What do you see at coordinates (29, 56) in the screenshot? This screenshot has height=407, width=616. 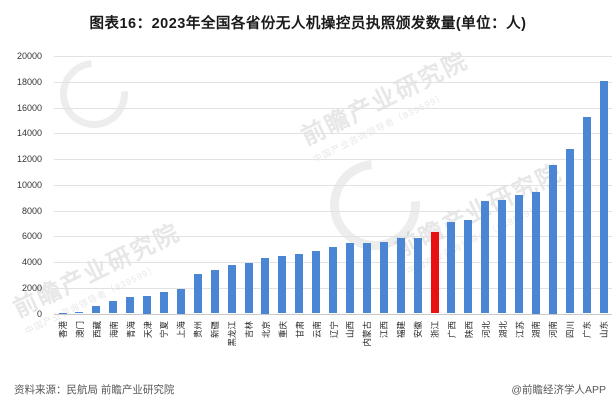 I see `y-axis-tick-label: 20000` at bounding box center [29, 56].